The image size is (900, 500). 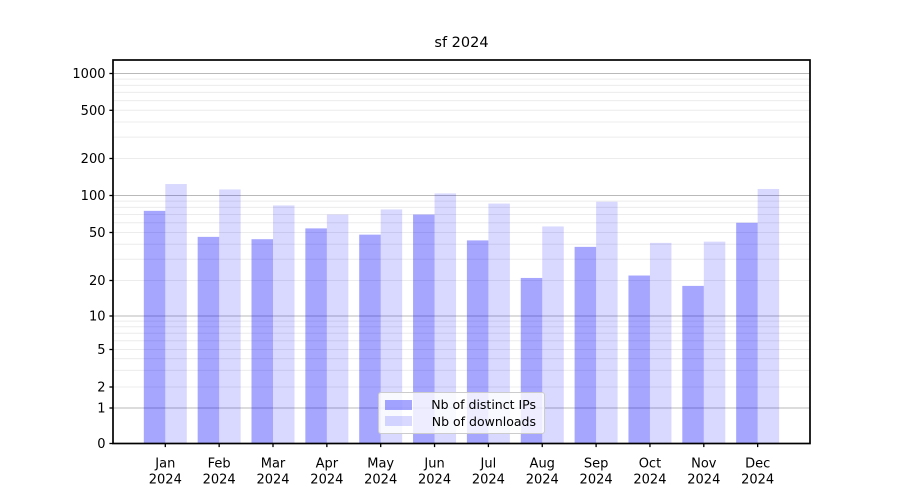 I want to click on x-tick-label-year-jul: 2024, so click(x=488, y=480).